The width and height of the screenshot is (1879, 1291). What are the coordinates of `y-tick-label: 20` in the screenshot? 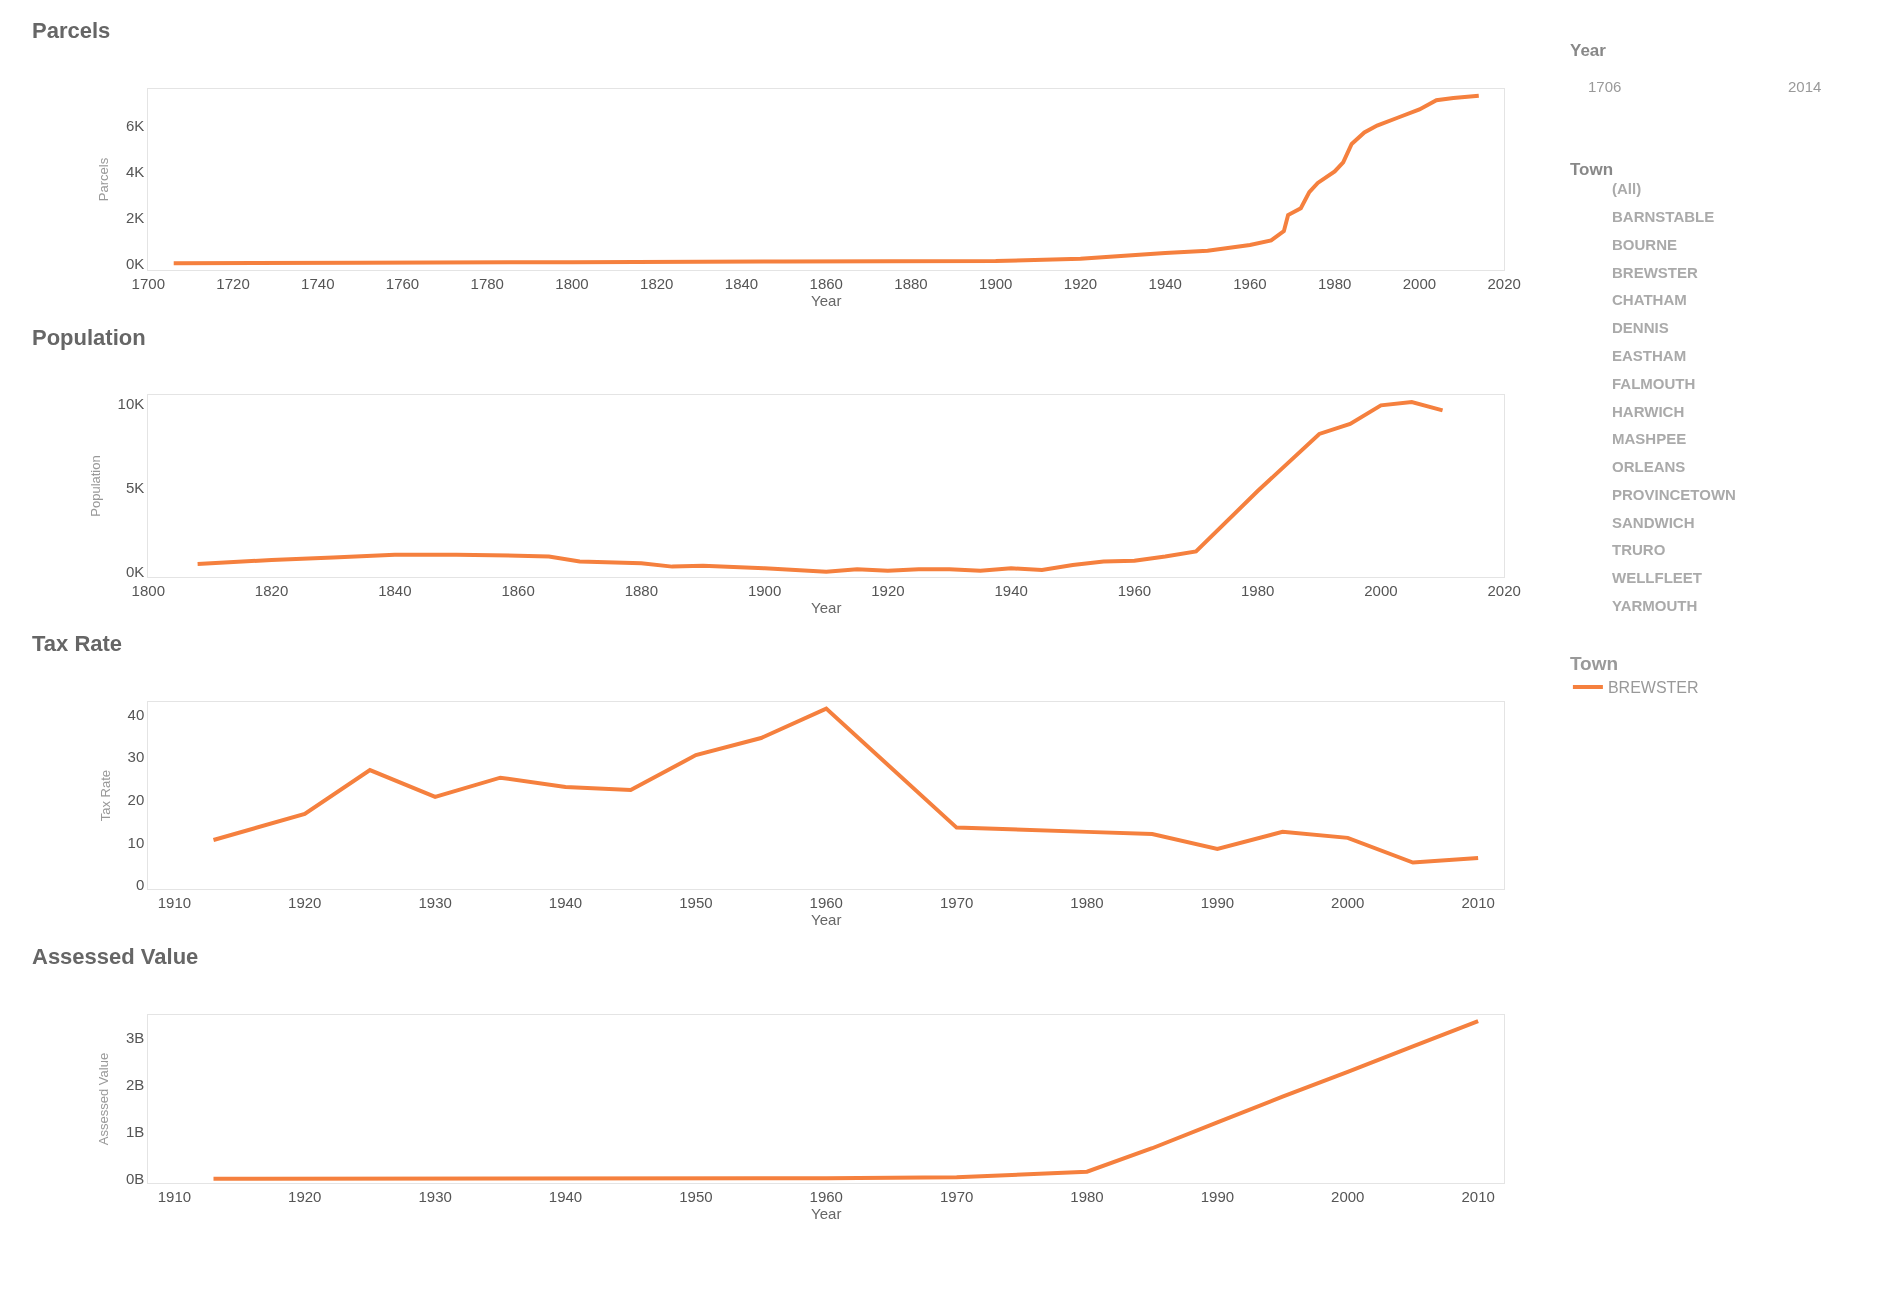 It's located at (136, 800).